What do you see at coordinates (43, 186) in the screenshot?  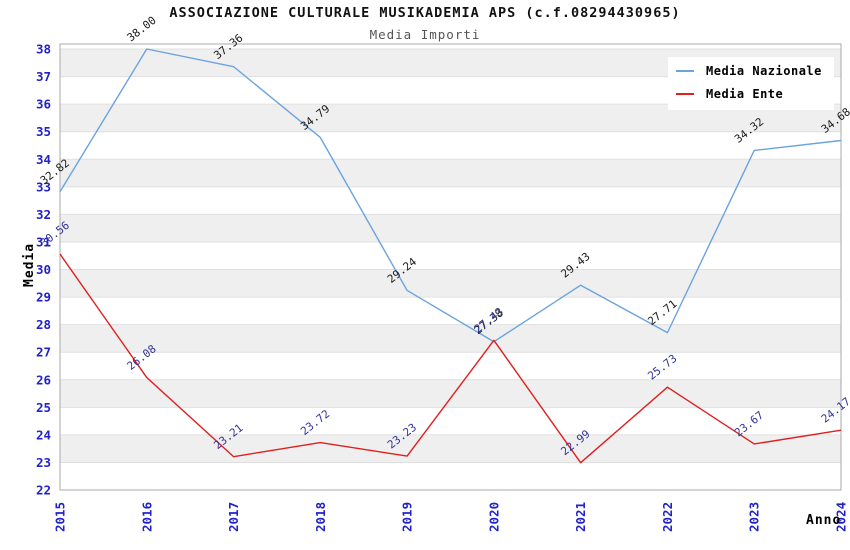 I see `y-tick-label: 33` at bounding box center [43, 186].